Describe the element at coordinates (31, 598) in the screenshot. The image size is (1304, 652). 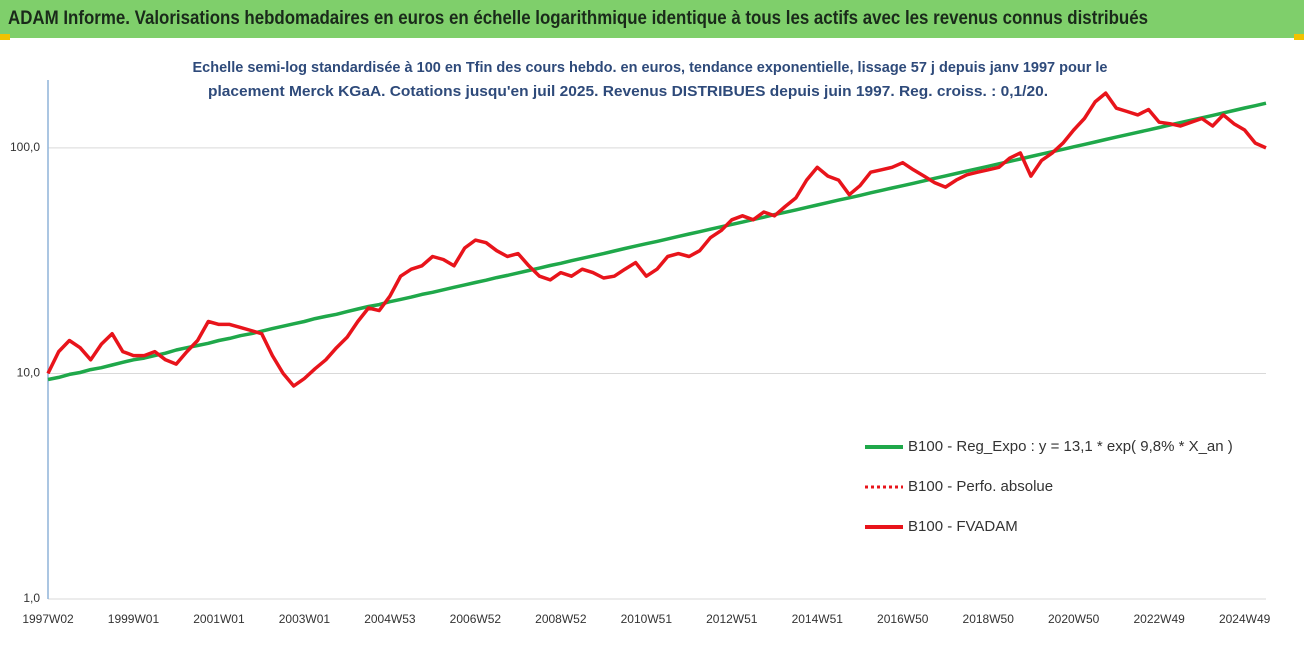
I see `y-tick-label: 1,0` at that location.